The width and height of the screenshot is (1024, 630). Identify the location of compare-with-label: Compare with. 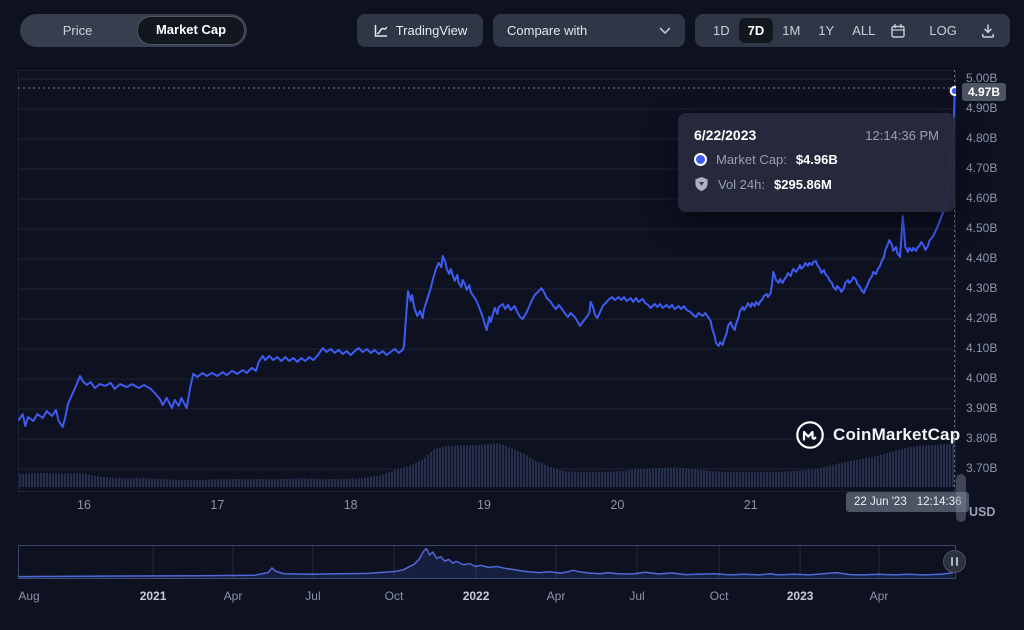
(547, 30).